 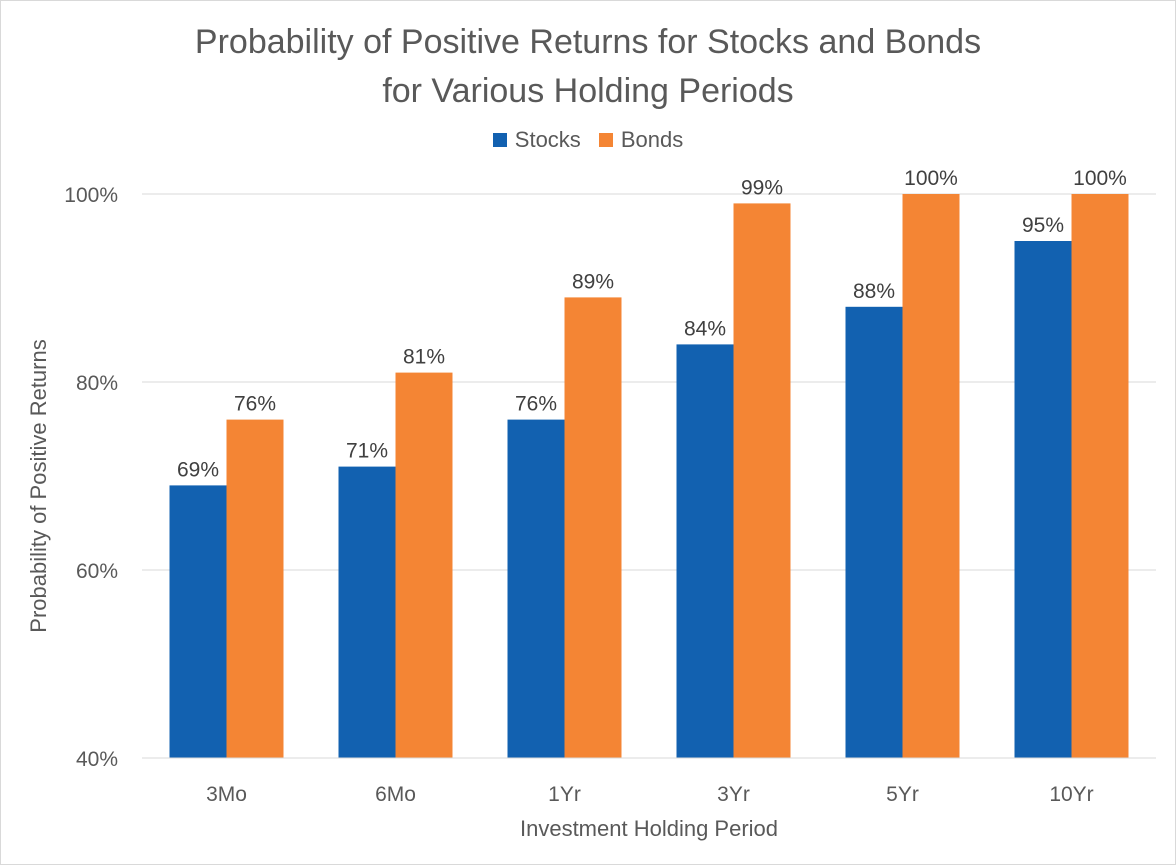 I want to click on chart-legend: Stocks Bonds, so click(x=588, y=140).